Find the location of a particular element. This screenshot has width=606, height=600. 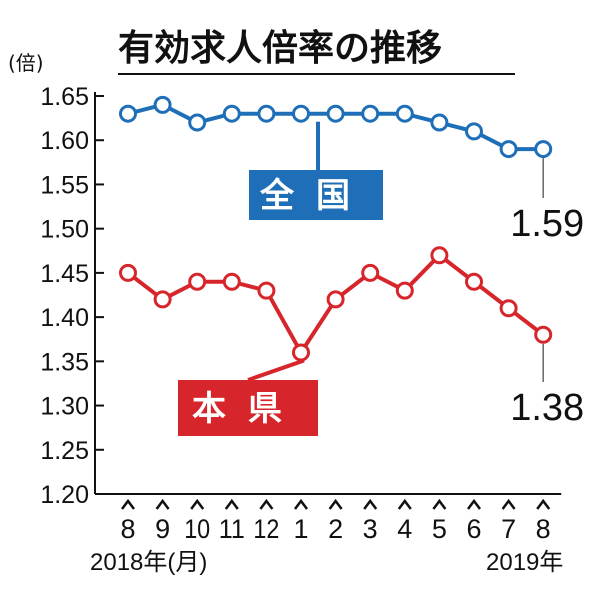

x-tick-label: 7 is located at coordinates (508, 529).